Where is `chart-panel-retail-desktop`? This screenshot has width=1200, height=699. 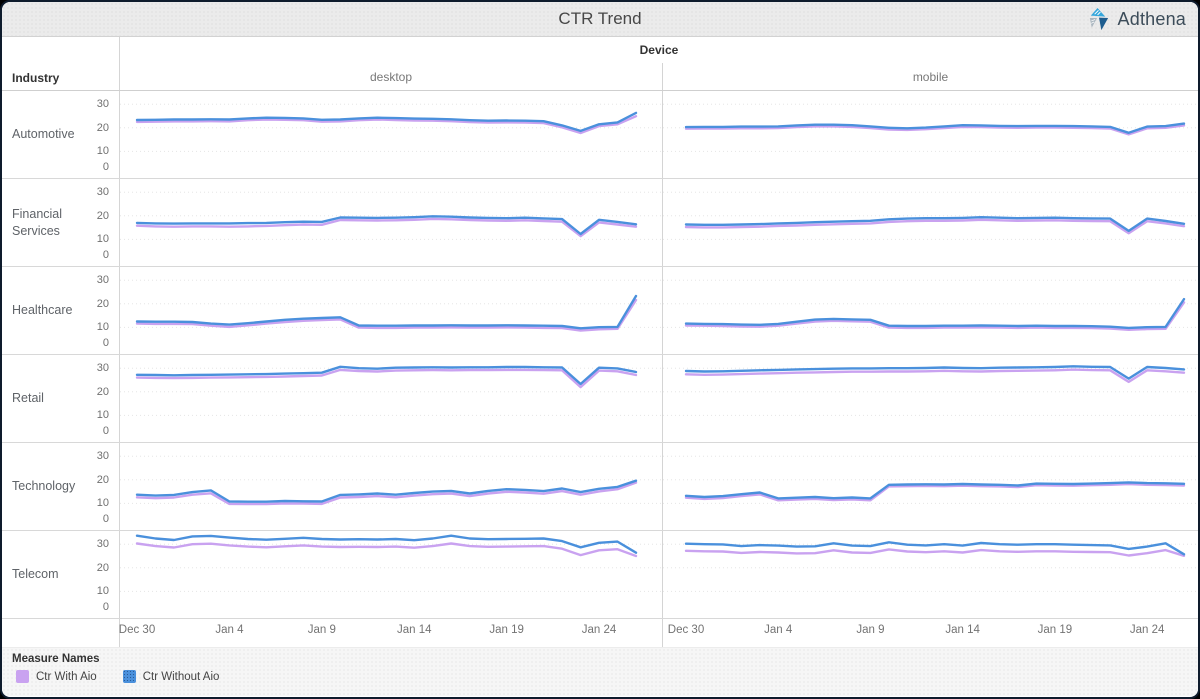 chart-panel-retail-desktop is located at coordinates (391, 398).